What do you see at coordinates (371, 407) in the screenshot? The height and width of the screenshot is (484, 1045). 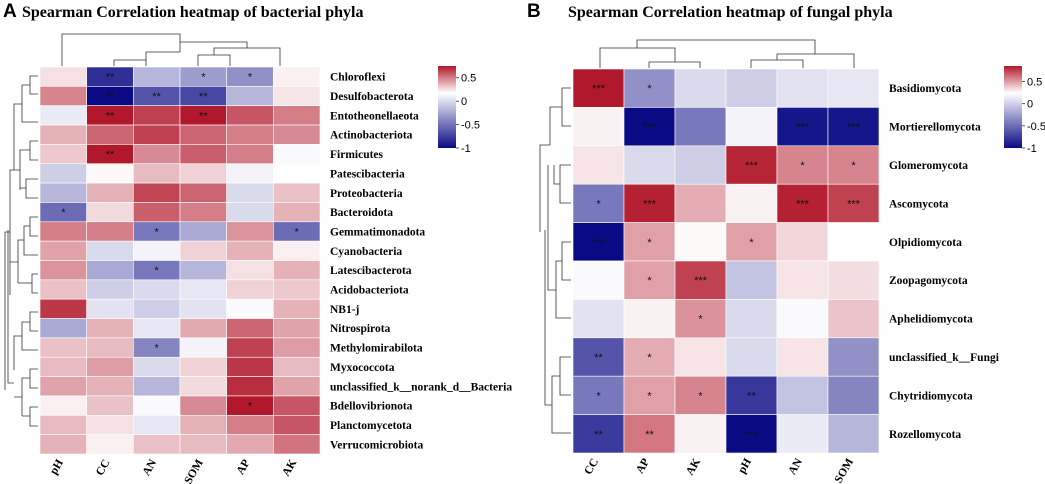 I see `row-label: Bdellovibrionota` at bounding box center [371, 407].